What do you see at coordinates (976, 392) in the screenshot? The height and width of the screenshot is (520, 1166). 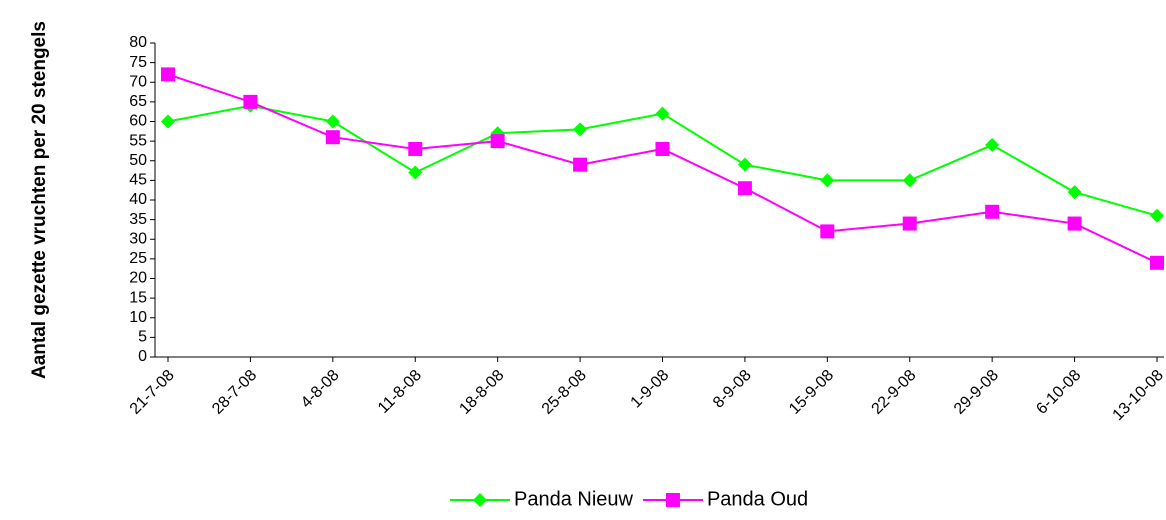 I see `x-tick-label: 29-9-08` at bounding box center [976, 392].